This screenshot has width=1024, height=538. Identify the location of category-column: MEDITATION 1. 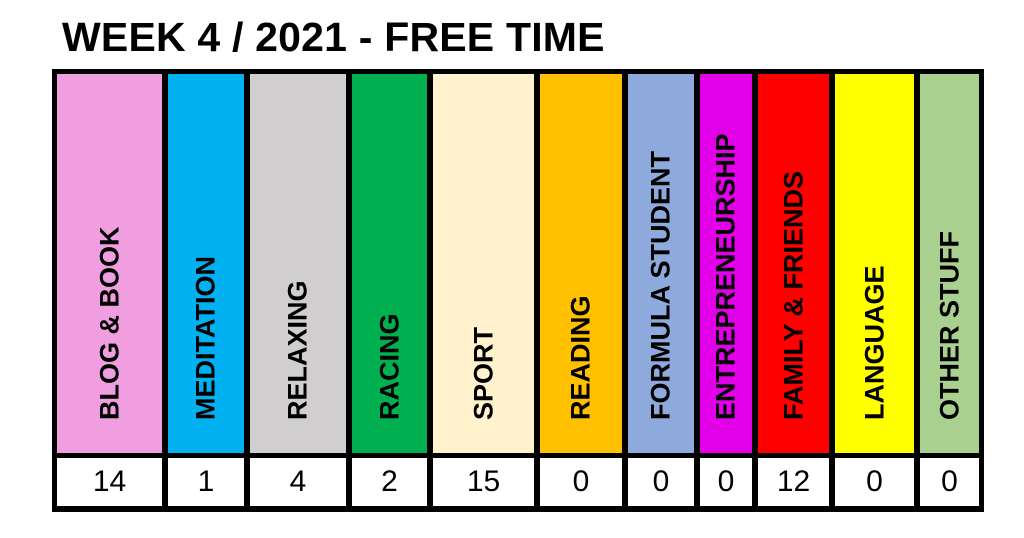
(206, 290).